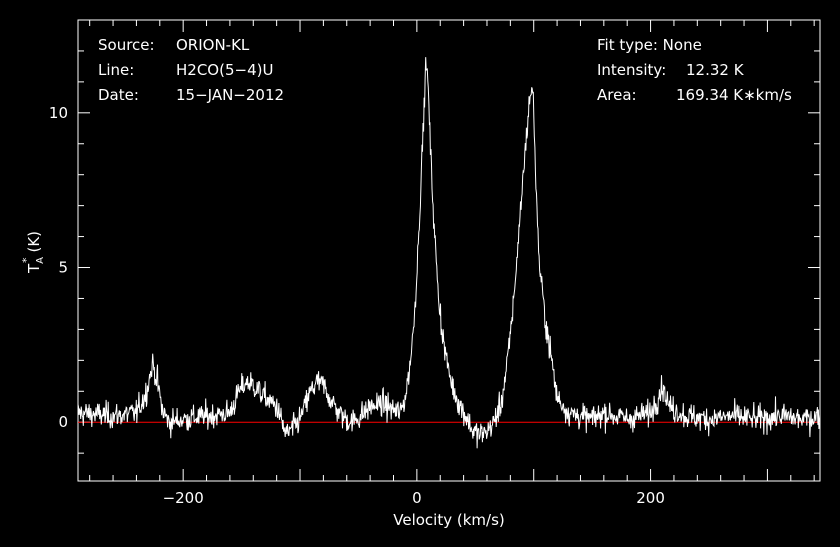 The image size is (840, 547). What do you see at coordinates (734, 95) in the screenshot?
I see `area-value: 169.34 K∗km/s` at bounding box center [734, 95].